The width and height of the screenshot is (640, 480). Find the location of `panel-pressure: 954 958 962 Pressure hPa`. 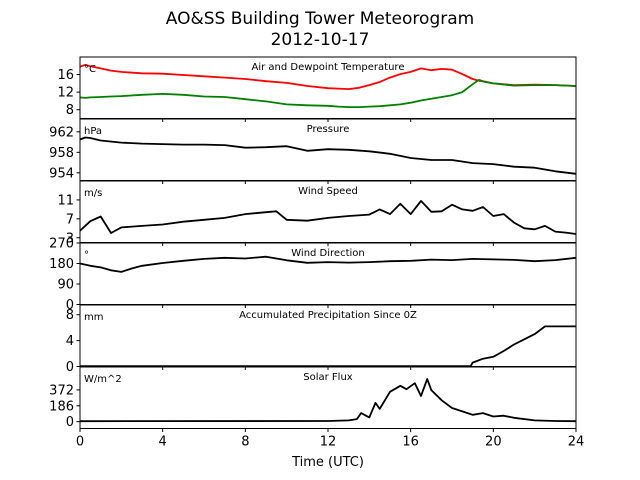

panel-pressure: 954 958 962 Pressure hPa is located at coordinates (313, 149).